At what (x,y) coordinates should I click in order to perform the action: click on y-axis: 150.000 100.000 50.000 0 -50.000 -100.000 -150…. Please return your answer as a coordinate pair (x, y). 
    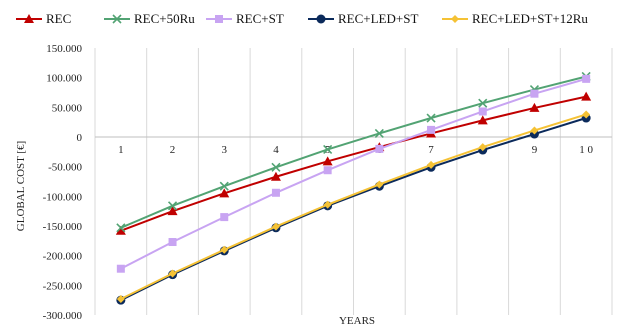
    Looking at the image, I should click on (63, 182).